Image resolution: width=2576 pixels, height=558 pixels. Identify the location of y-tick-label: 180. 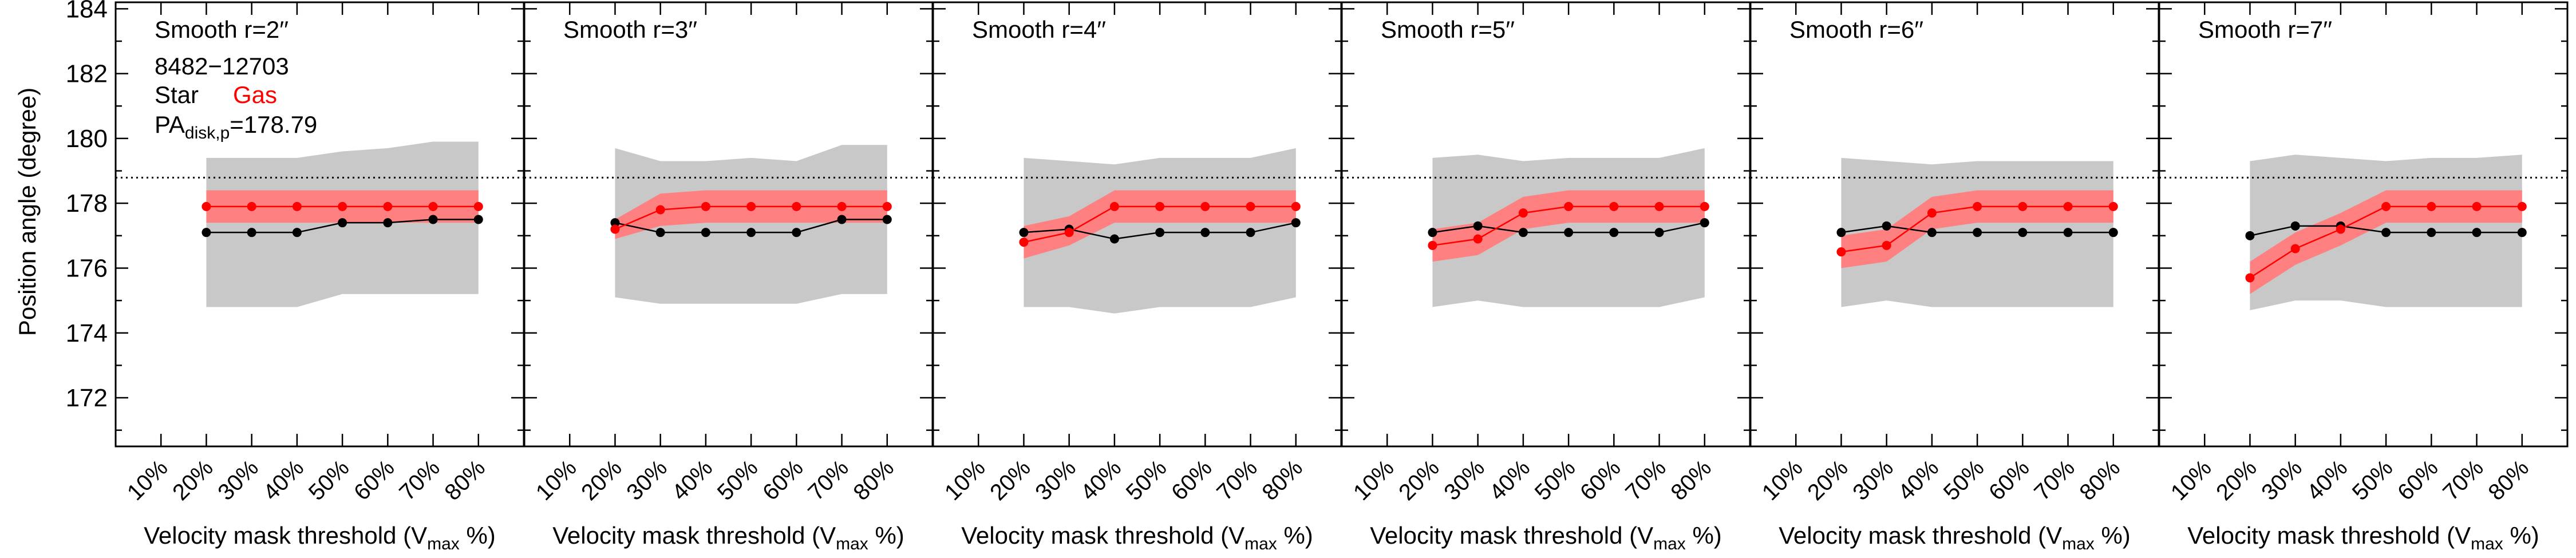
(87, 139).